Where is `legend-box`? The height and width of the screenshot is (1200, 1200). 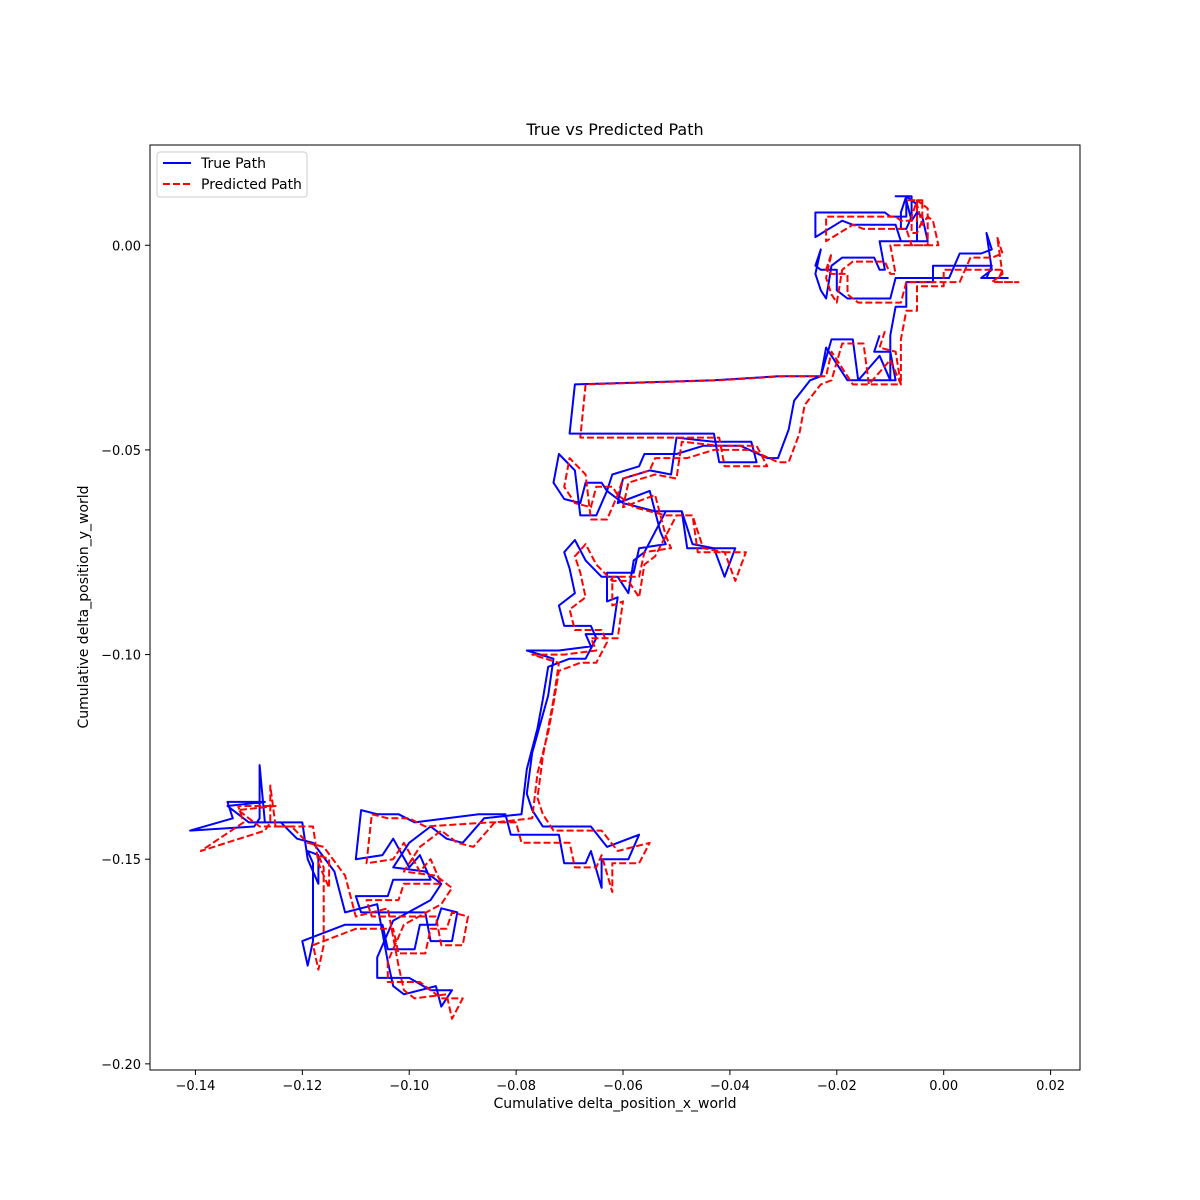 legend-box is located at coordinates (232, 174).